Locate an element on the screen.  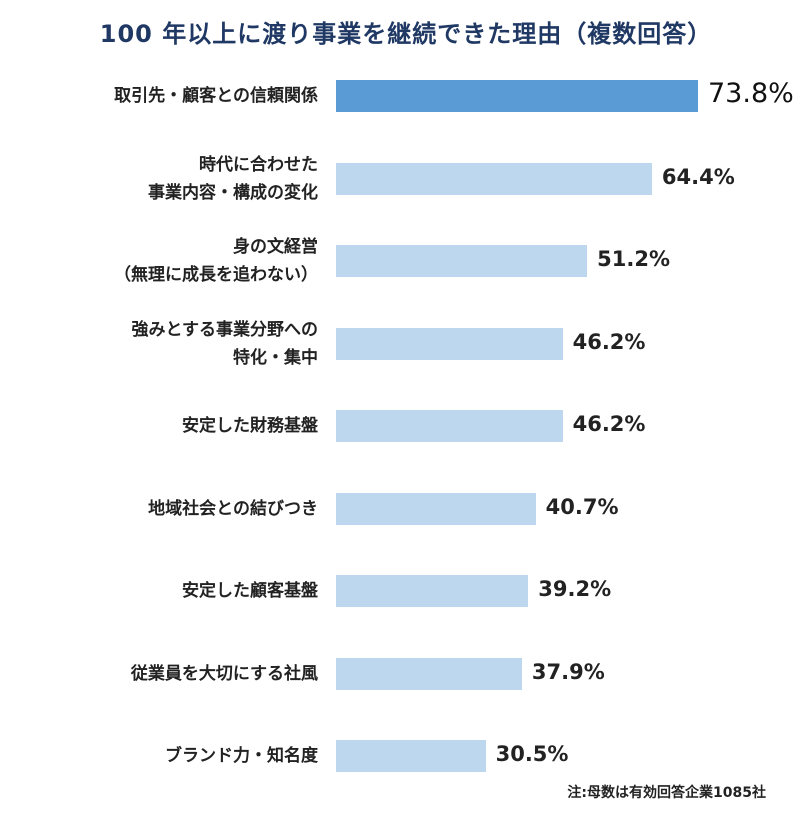
category-label: 強みとする事業分野への特化・集中 is located at coordinates (225, 344).